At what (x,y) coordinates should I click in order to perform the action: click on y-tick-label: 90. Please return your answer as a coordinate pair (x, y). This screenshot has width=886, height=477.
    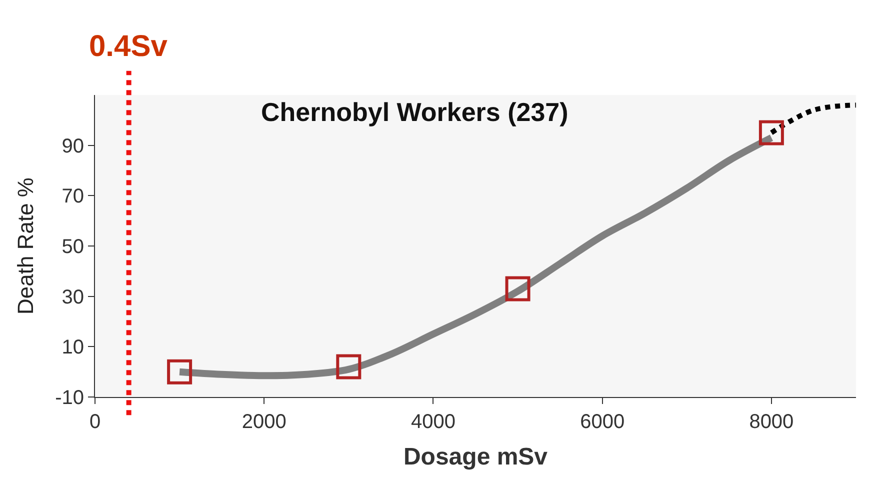
    Looking at the image, I should click on (73, 146).